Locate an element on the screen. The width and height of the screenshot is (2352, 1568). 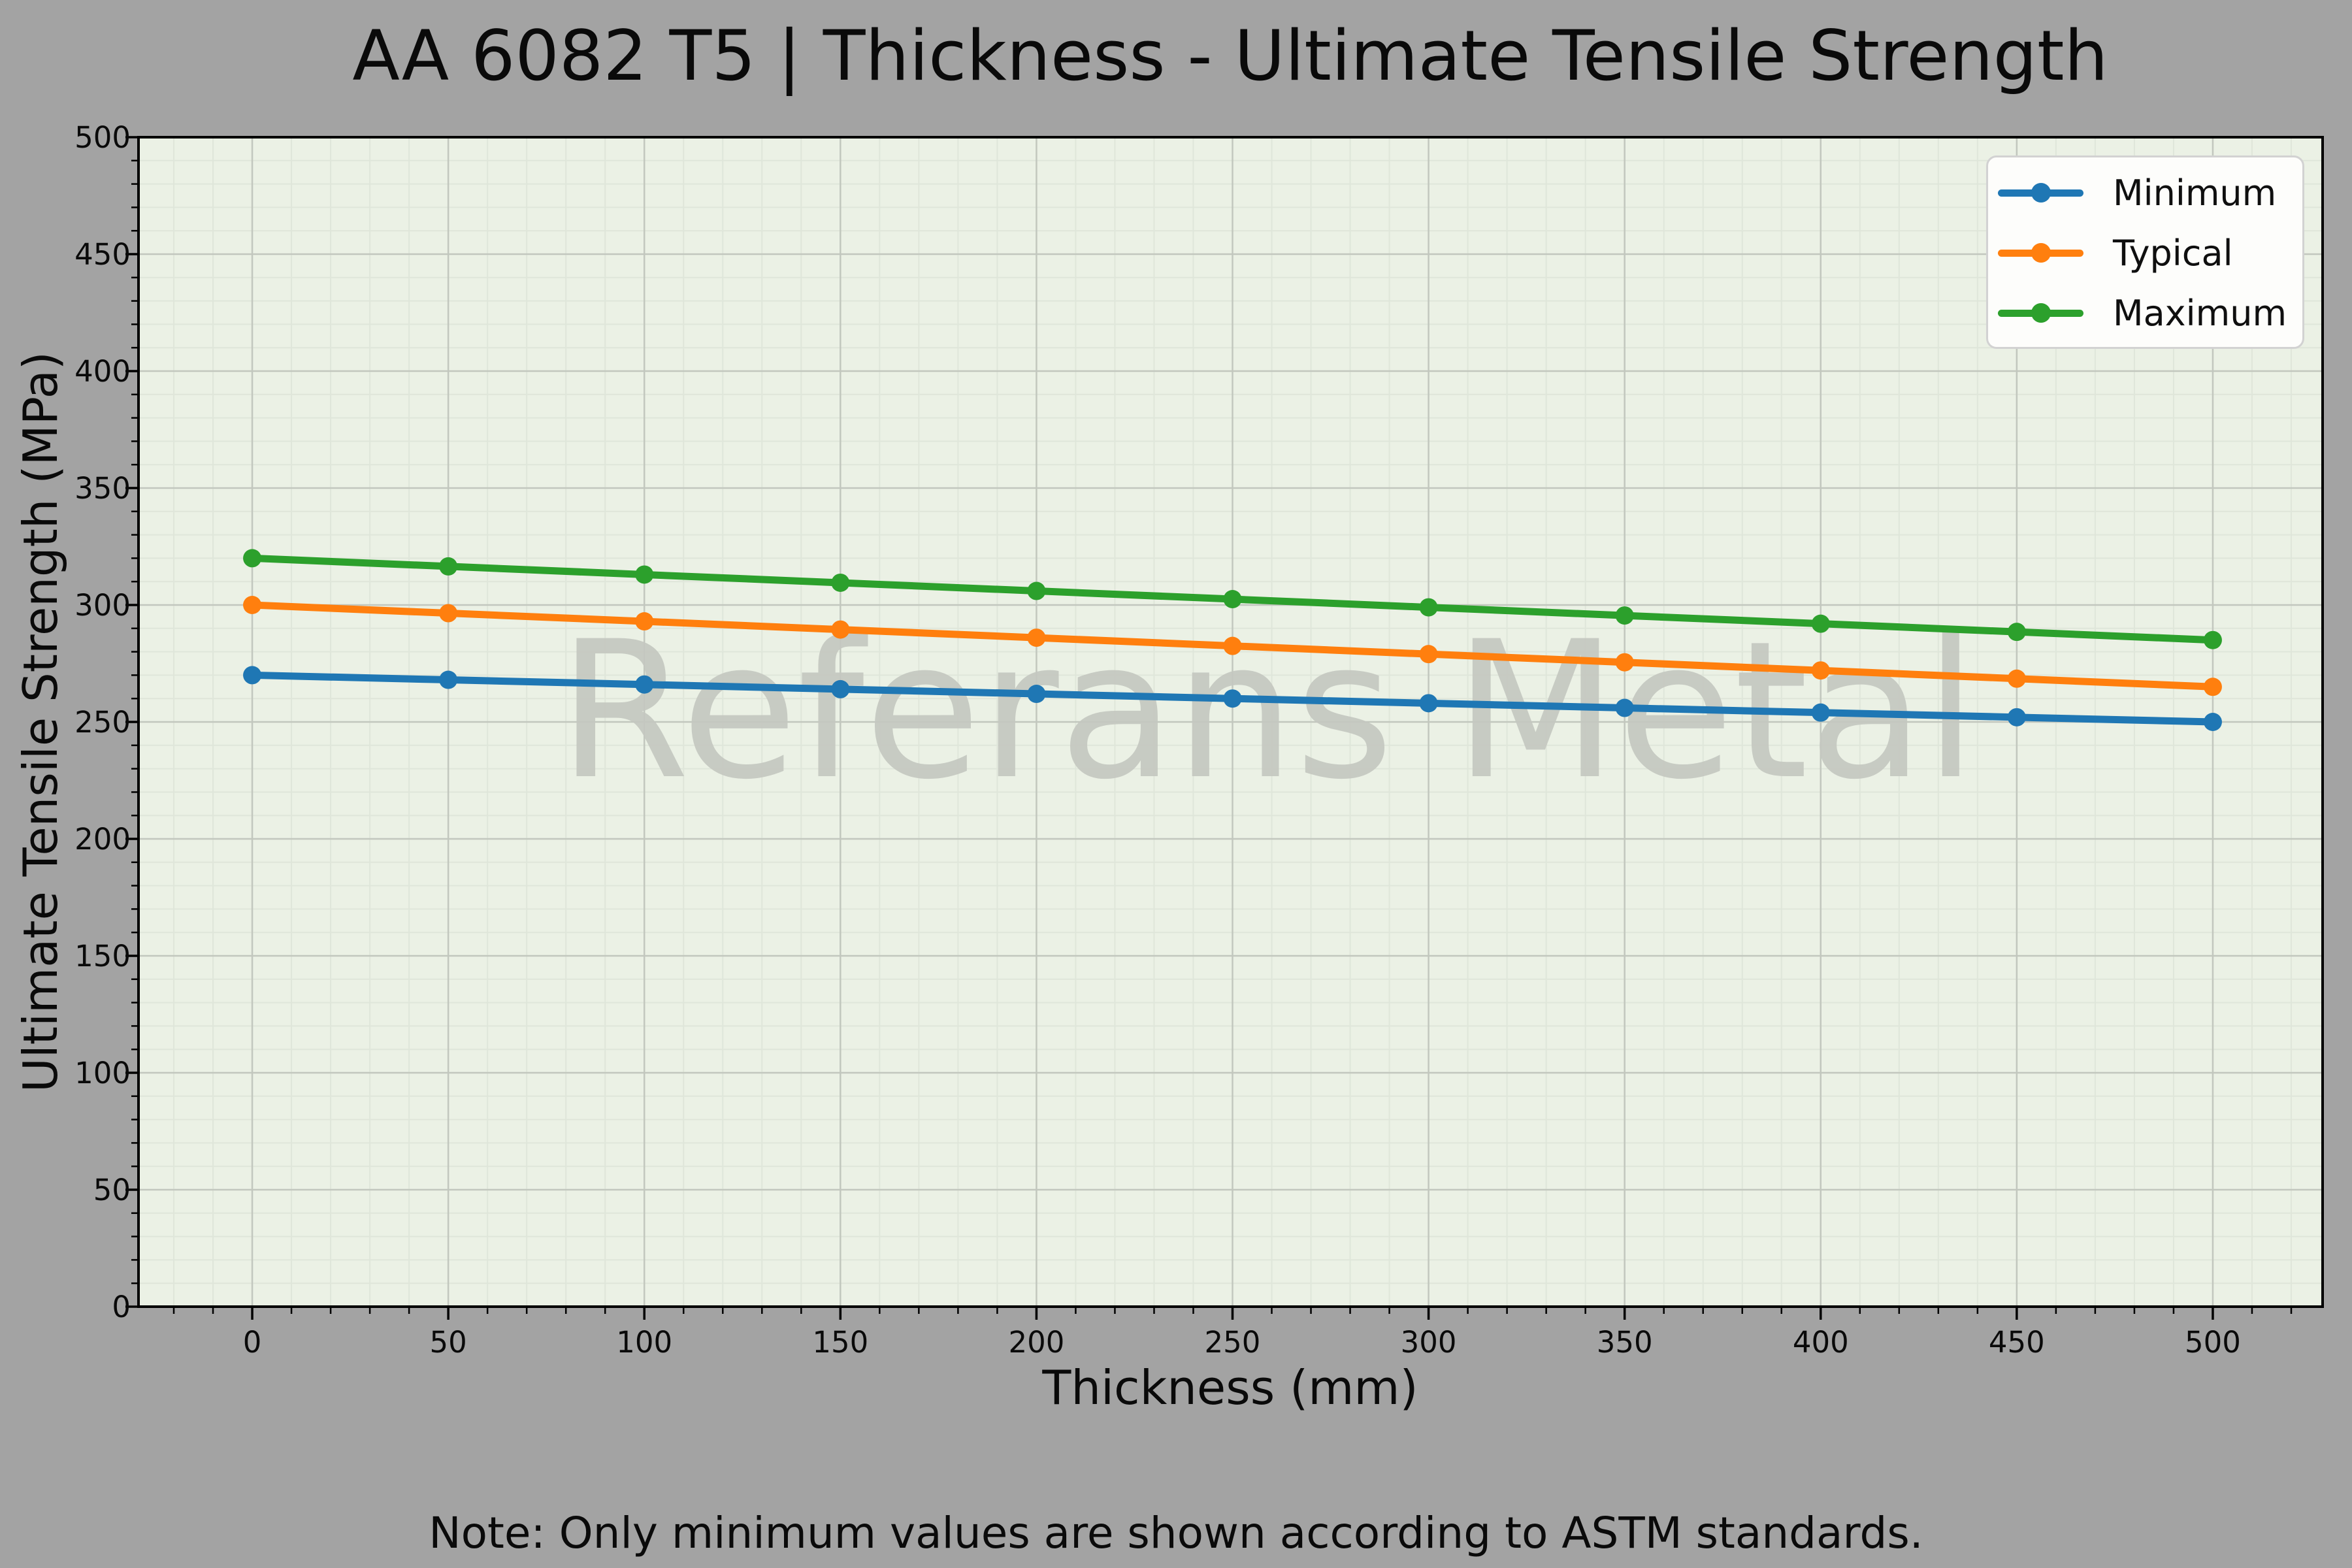
legend-item-maximum: Maximum is located at coordinates (2150, 313).